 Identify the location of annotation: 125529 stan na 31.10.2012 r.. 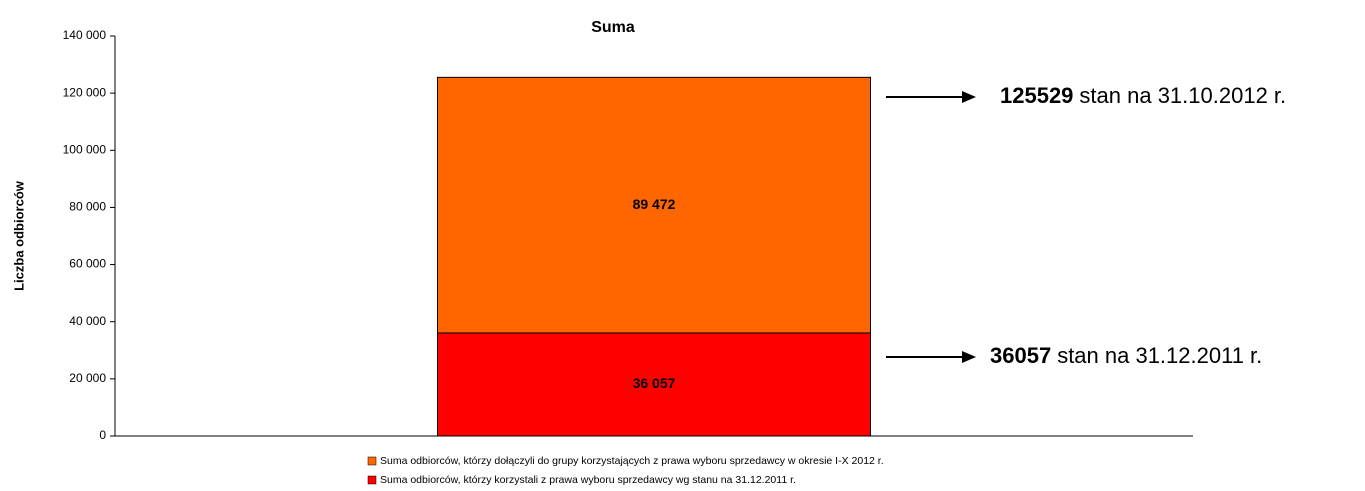
(1143, 95).